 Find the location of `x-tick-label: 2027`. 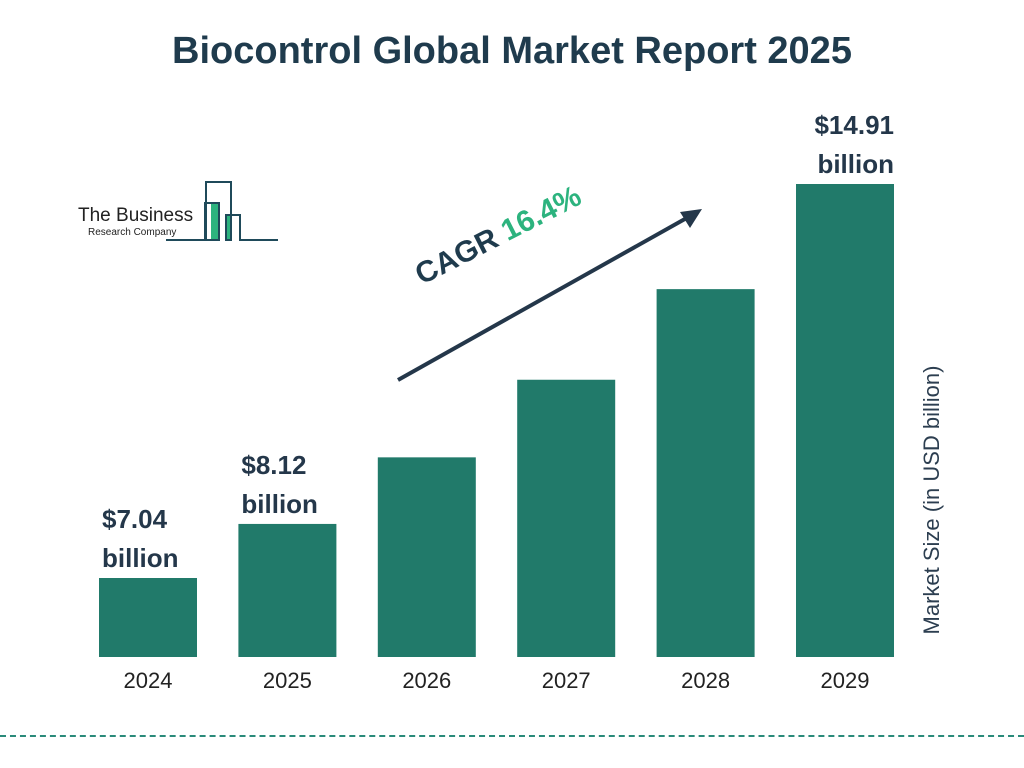

x-tick-label: 2027 is located at coordinates (566, 680).